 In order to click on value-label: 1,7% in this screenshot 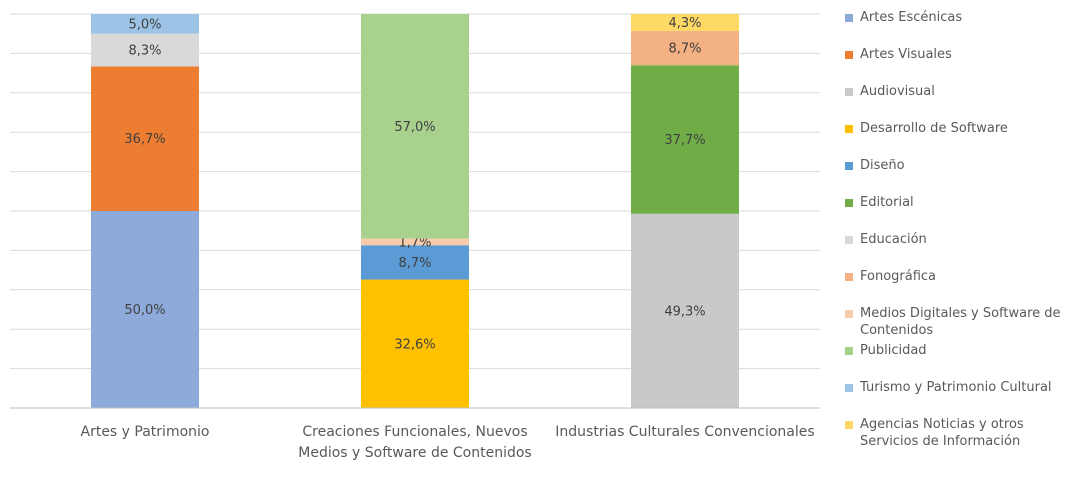, I will do `click(414, 242)`.